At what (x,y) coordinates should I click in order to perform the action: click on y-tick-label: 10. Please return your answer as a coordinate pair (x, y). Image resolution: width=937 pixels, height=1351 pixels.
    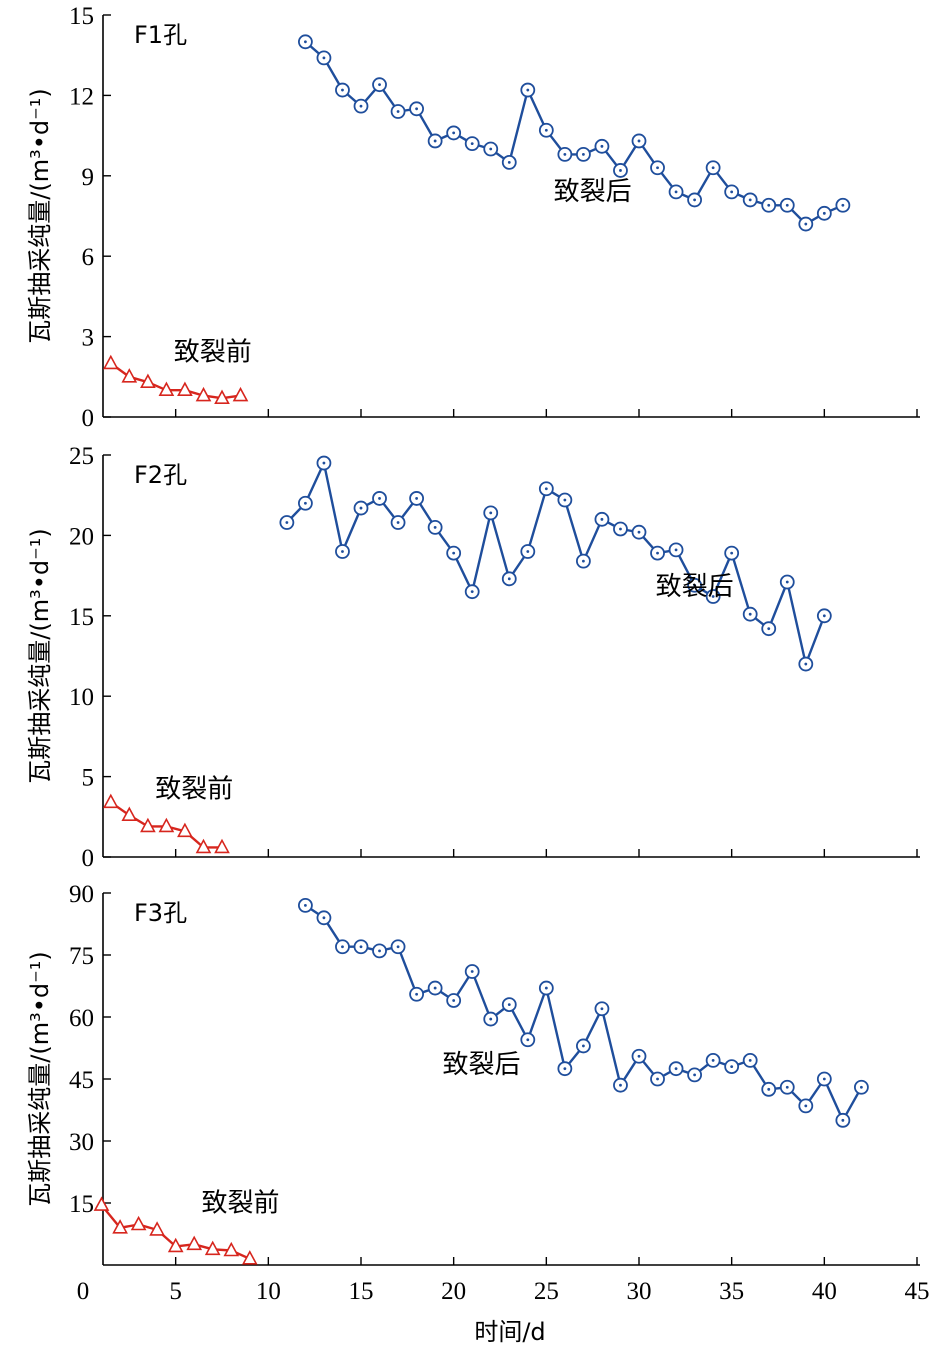
    Looking at the image, I should click on (81, 697).